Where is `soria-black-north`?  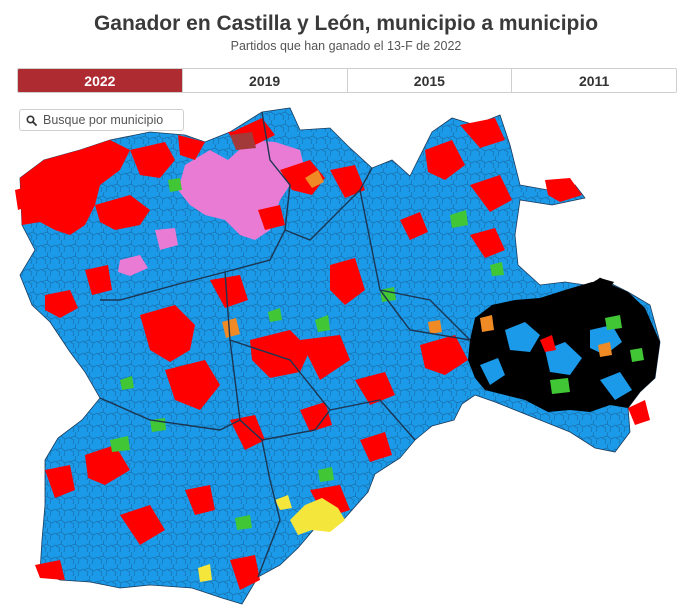 soria-black-north is located at coordinates (601, 286).